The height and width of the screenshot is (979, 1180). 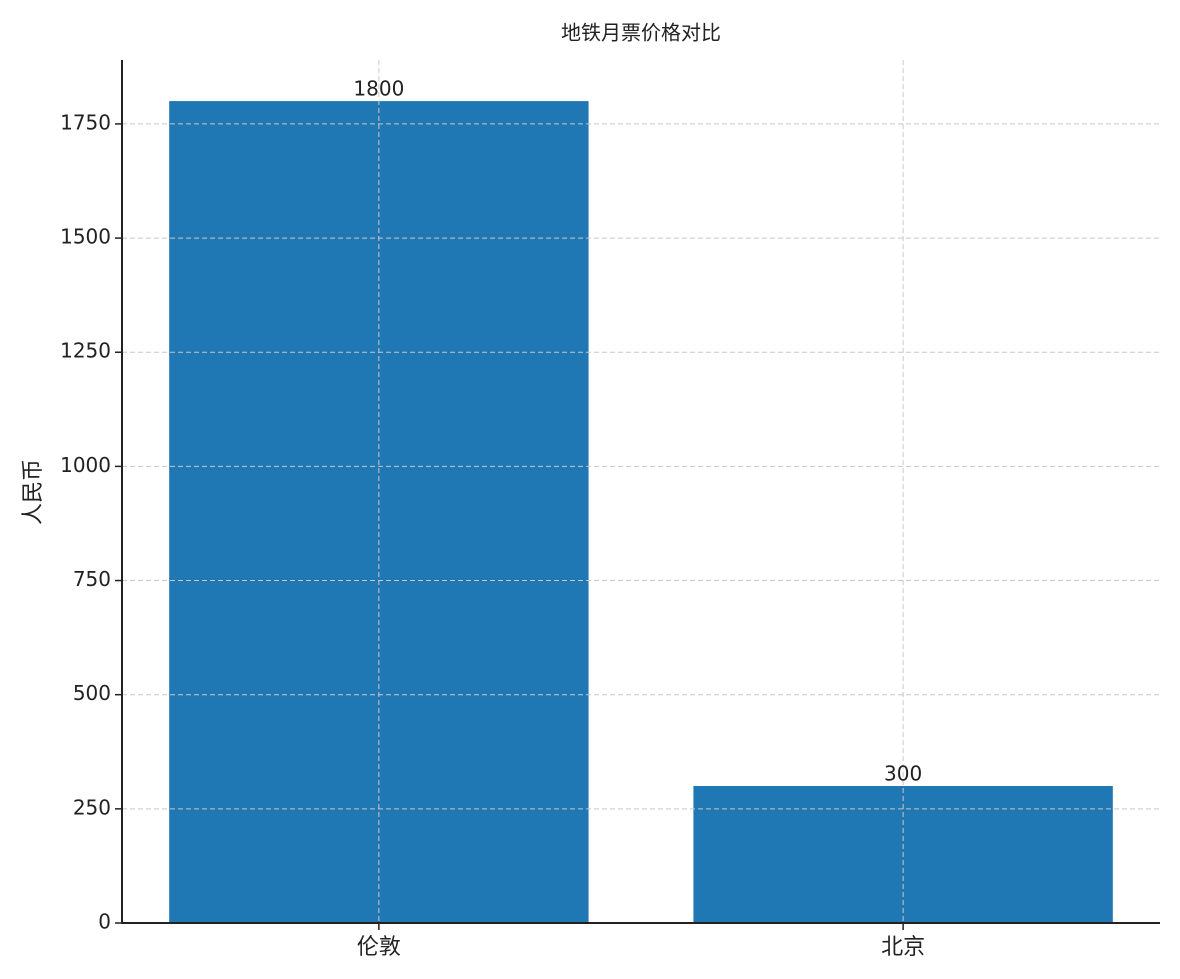 I want to click on y-tick-label: 750, so click(x=92, y=579).